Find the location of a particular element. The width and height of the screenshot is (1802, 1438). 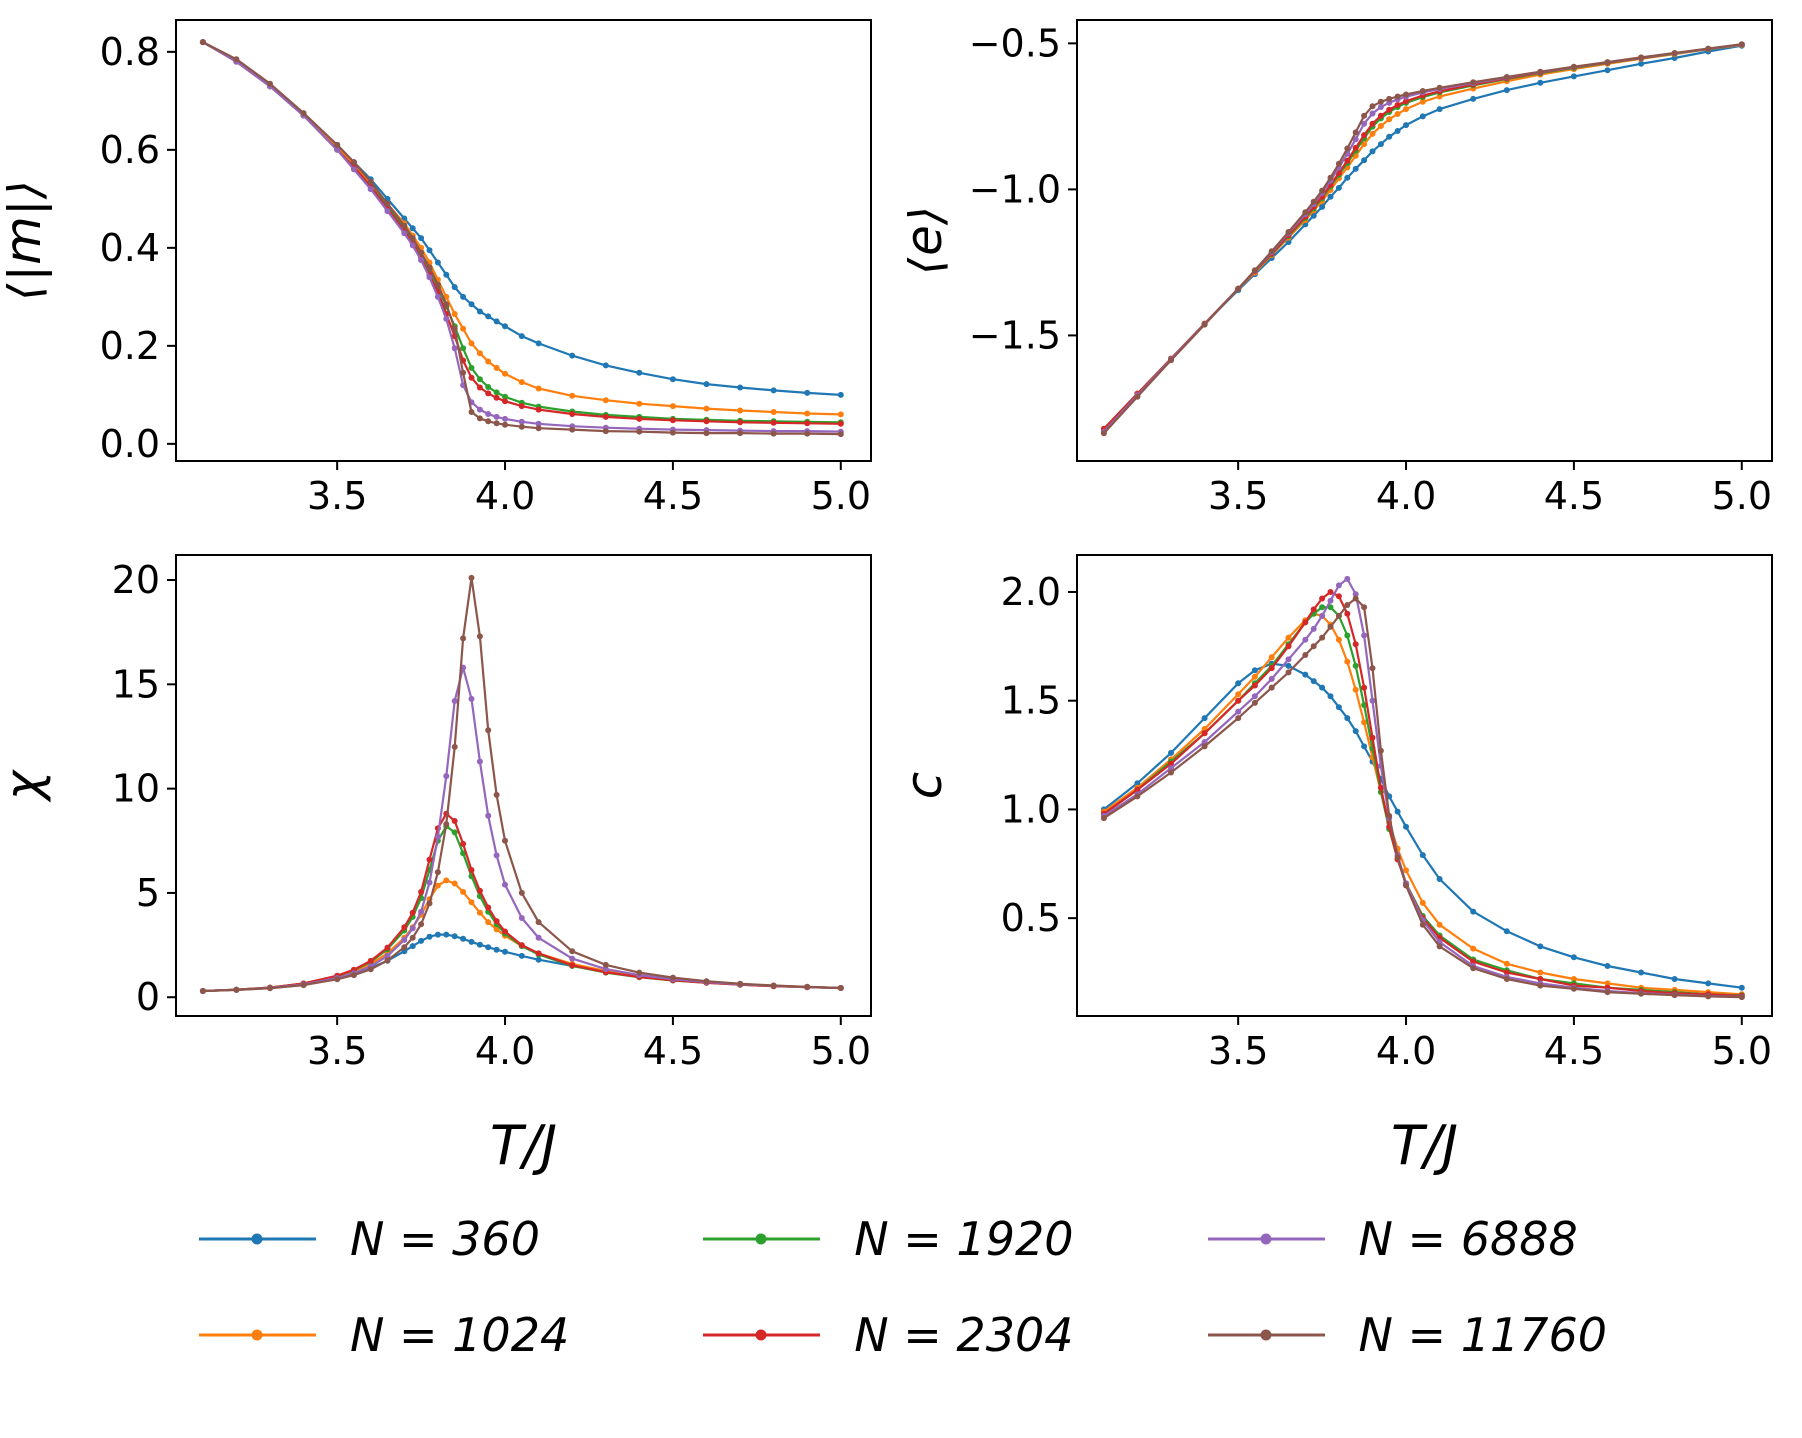

series-line-susceptibility-N=1920 is located at coordinates (521, 909).